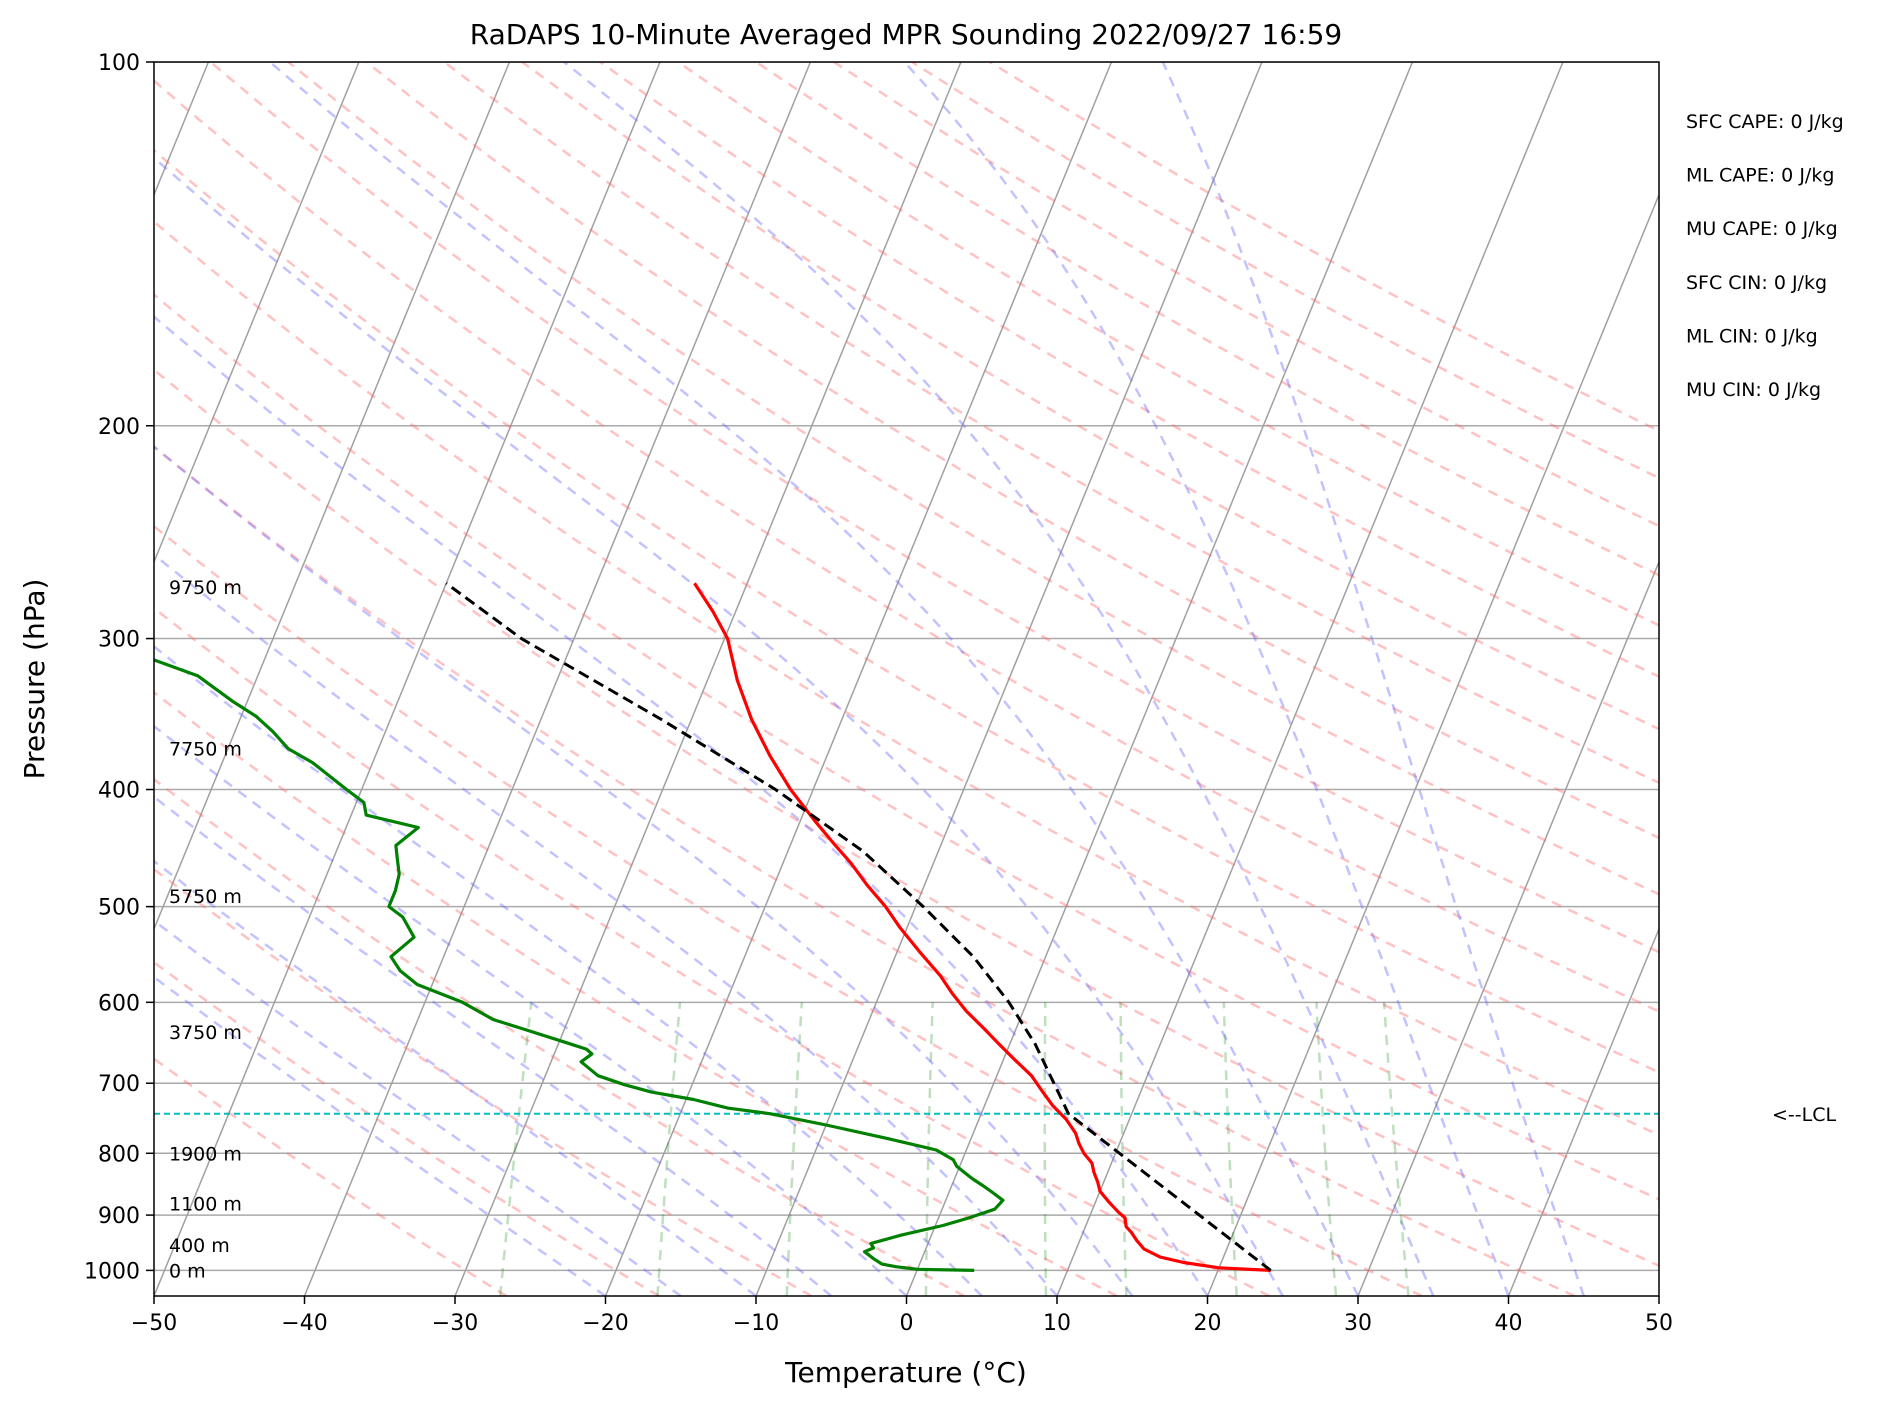  Describe the element at coordinates (205, 1154) in the screenshot. I see `height-label: 1900 m` at that location.